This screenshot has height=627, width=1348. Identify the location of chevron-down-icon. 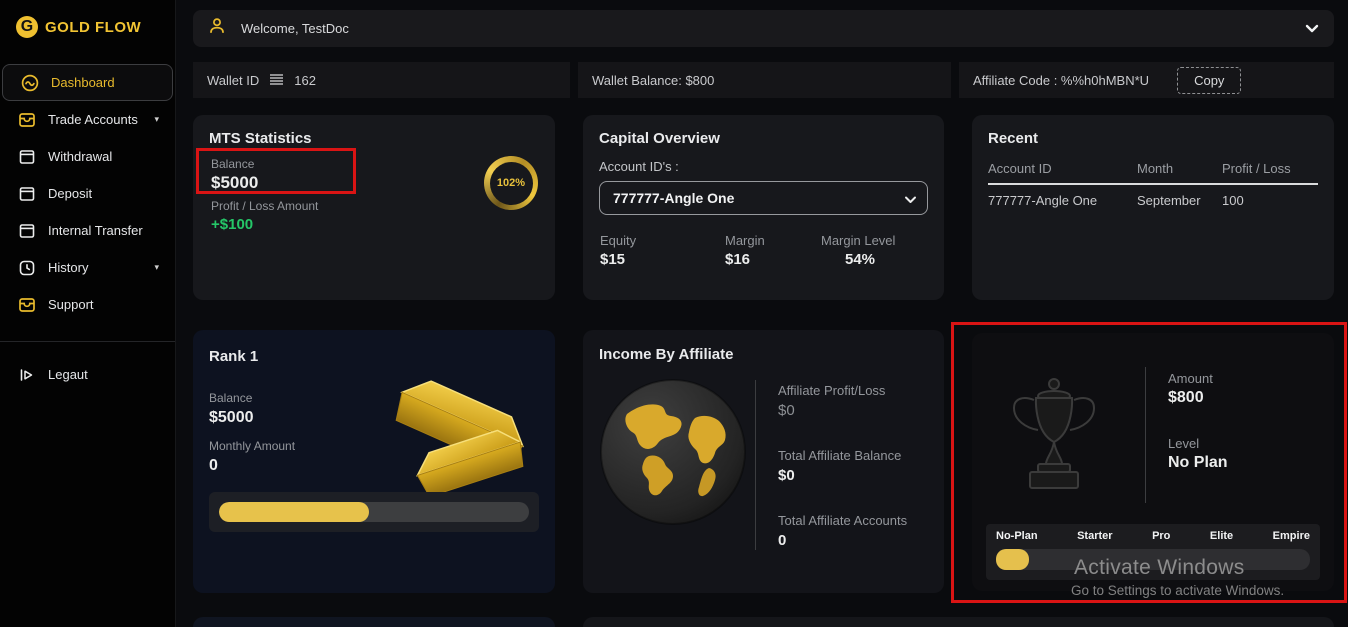
(1312, 31).